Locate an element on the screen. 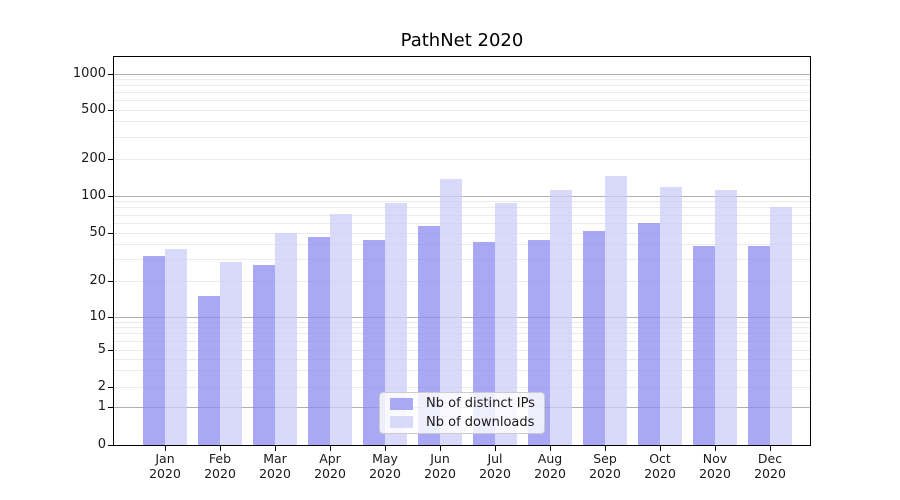  x-tick-may is located at coordinates (385, 448).